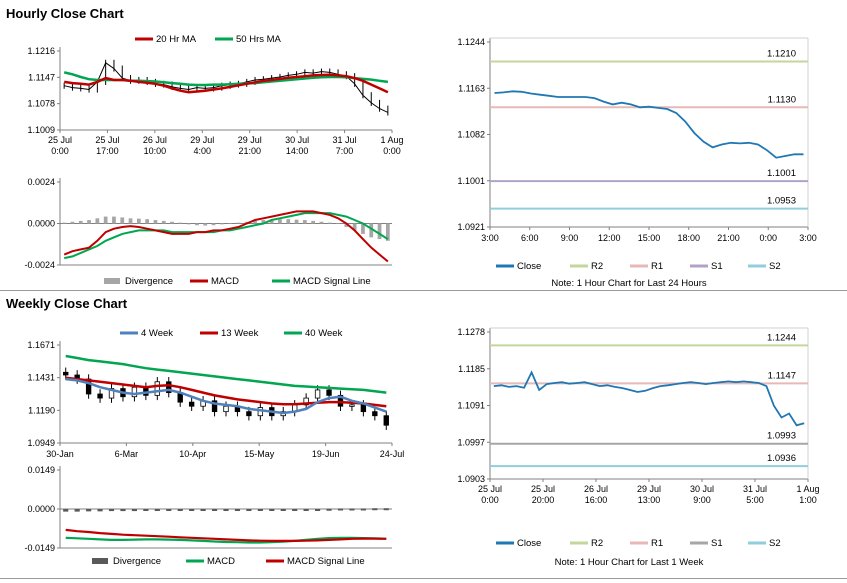  Describe the element at coordinates (775, 266) in the screenshot. I see `hourly-pivots-legend-label: S2` at that location.